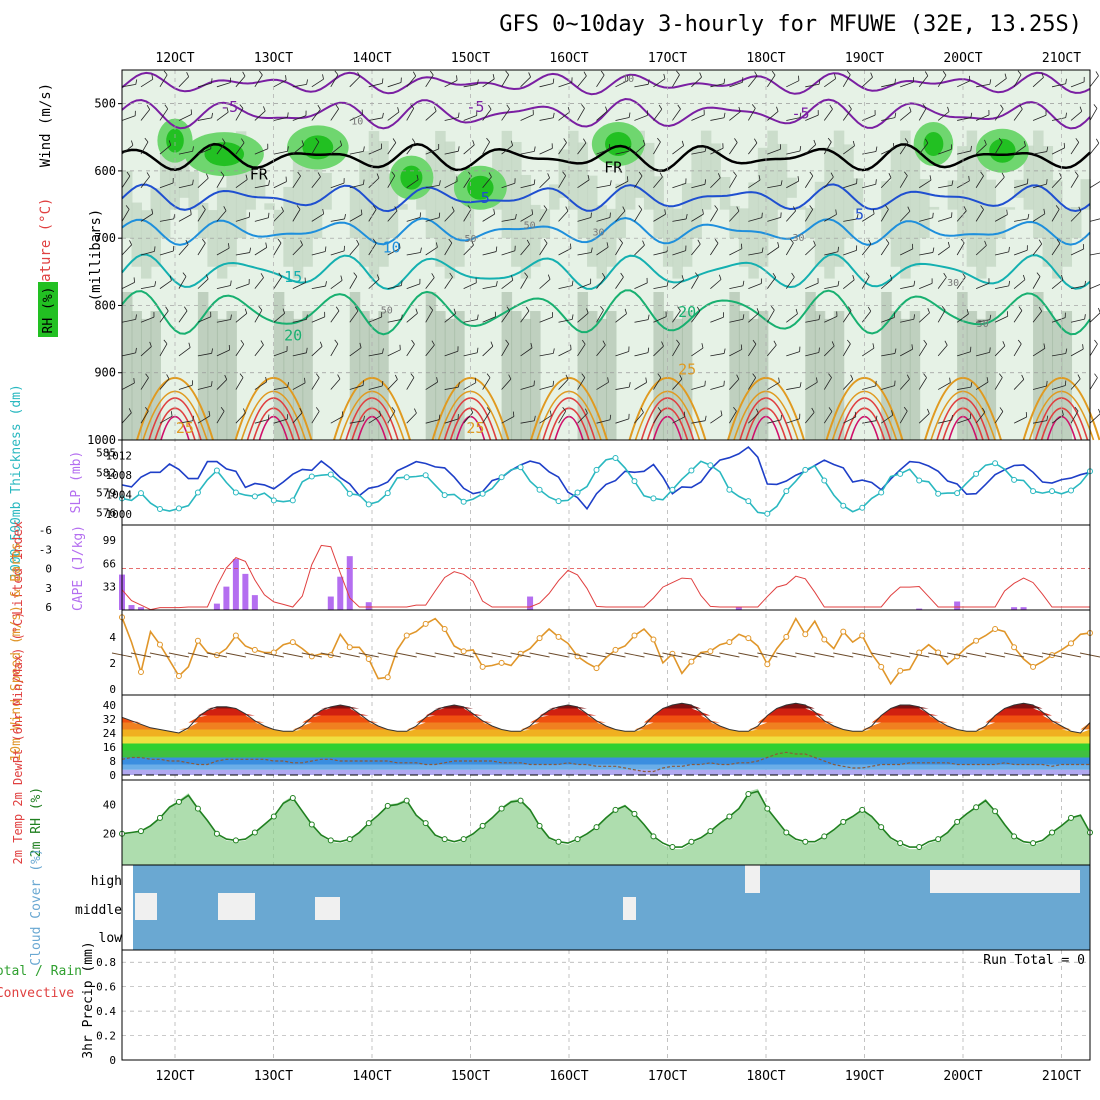 Image resolution: width=1100 pixels, height=1100 pixels. What do you see at coordinates (606, 819) in the screenshot?
I see `rh2m-line` at bounding box center [606, 819].